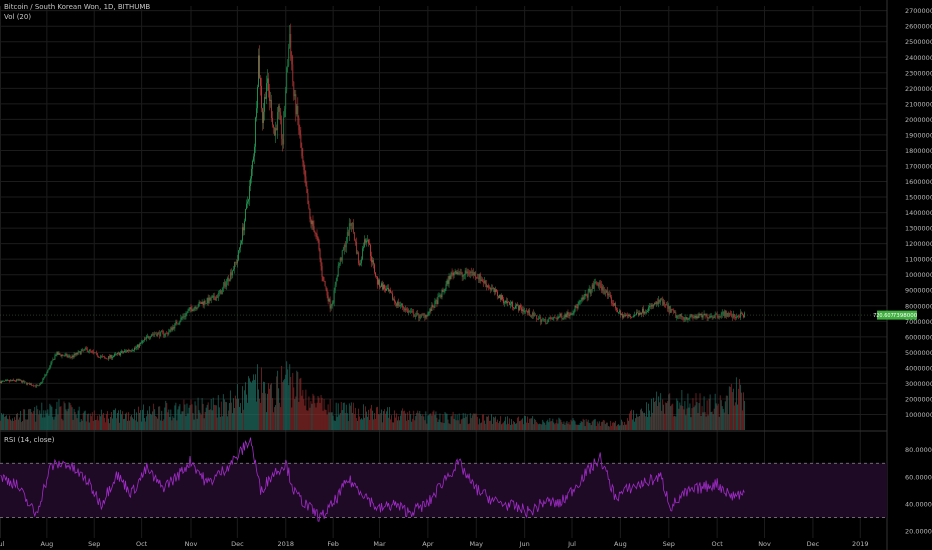  I want to click on price-badge-right-bg, so click(905, 315).